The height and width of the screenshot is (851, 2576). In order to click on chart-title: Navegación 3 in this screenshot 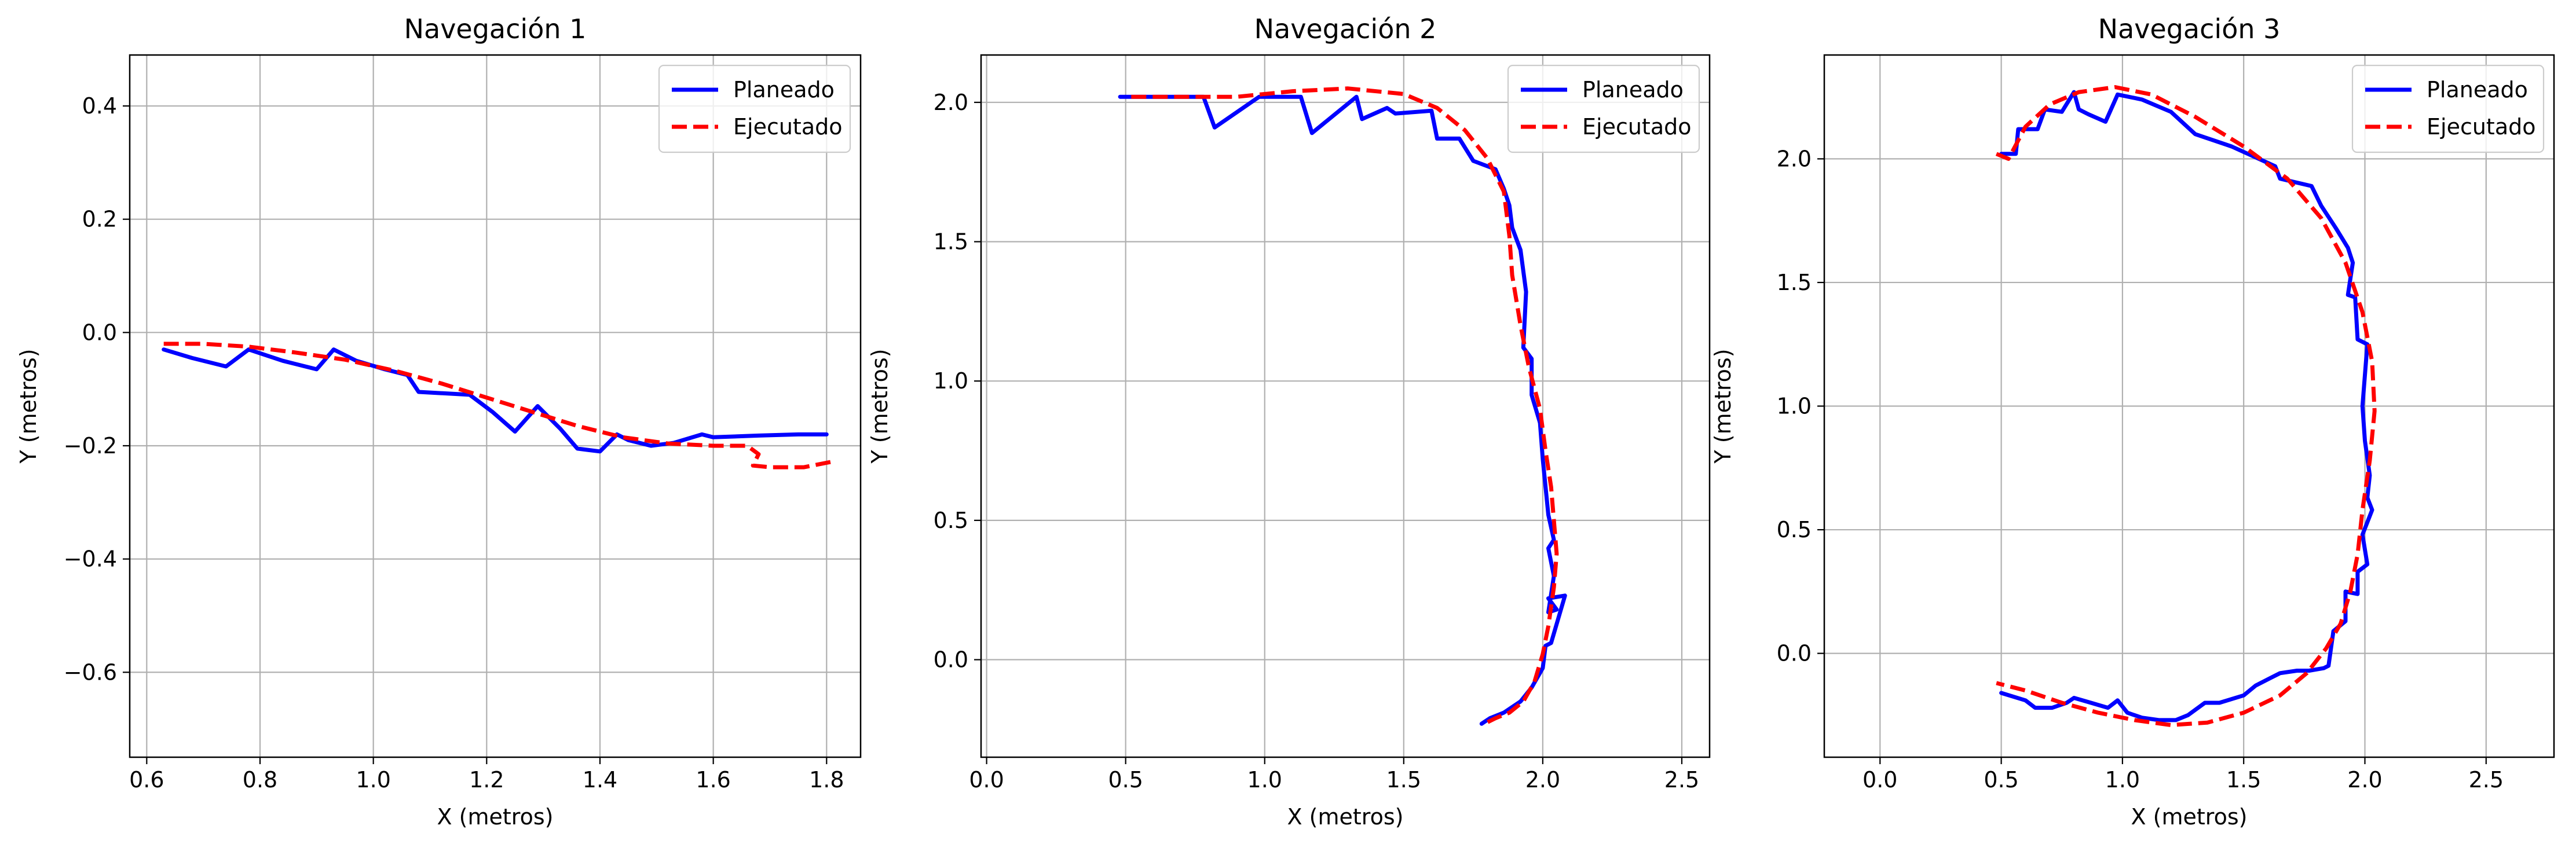, I will do `click(2189, 29)`.